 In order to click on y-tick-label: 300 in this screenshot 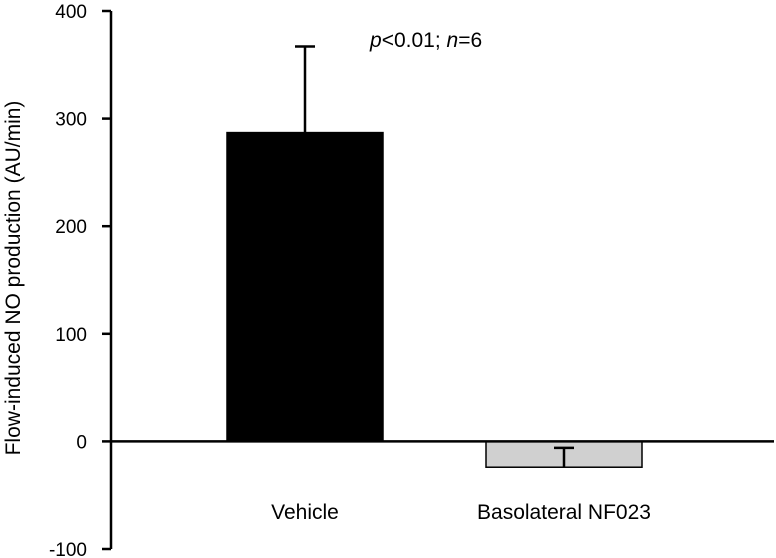, I will do `click(71, 120)`.